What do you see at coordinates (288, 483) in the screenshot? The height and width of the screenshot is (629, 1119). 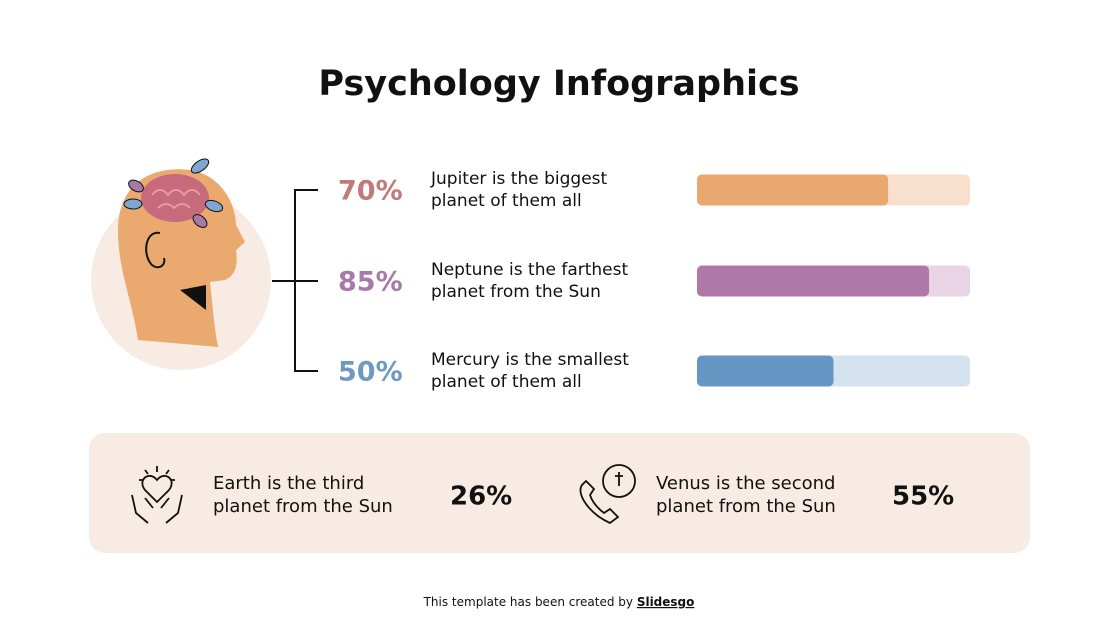 I see `fact-text: Earth is the third` at bounding box center [288, 483].